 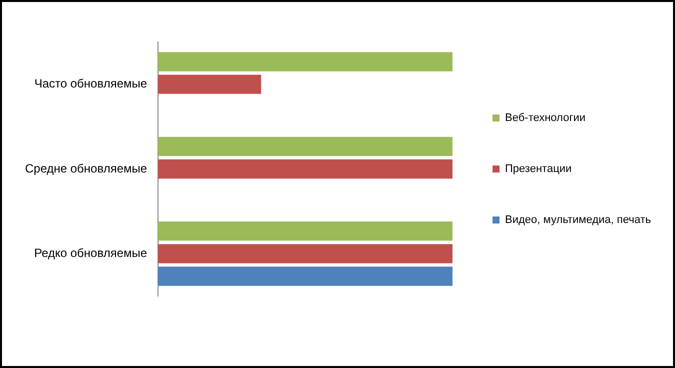 What do you see at coordinates (91, 83) in the screenshot?
I see `y-tick-label: Часто обновляемые` at bounding box center [91, 83].